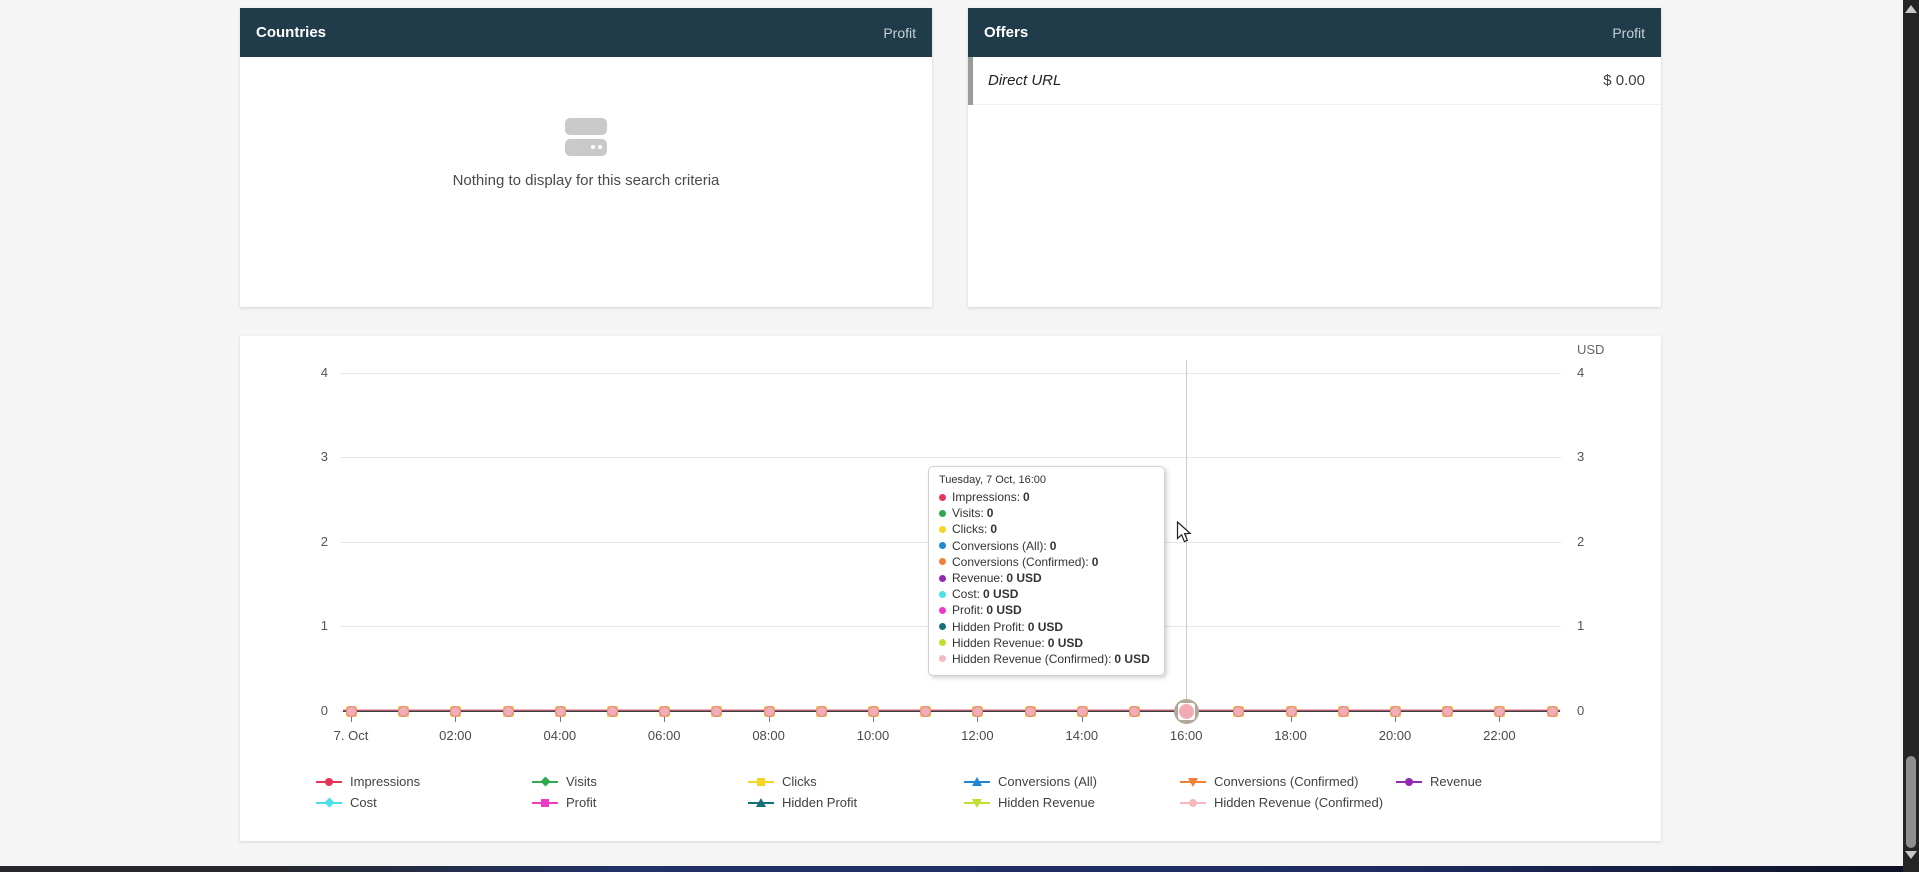 The width and height of the screenshot is (1919, 872). I want to click on offers-panel: Offers Profit Direct URL $ 0.00, so click(1314, 157).